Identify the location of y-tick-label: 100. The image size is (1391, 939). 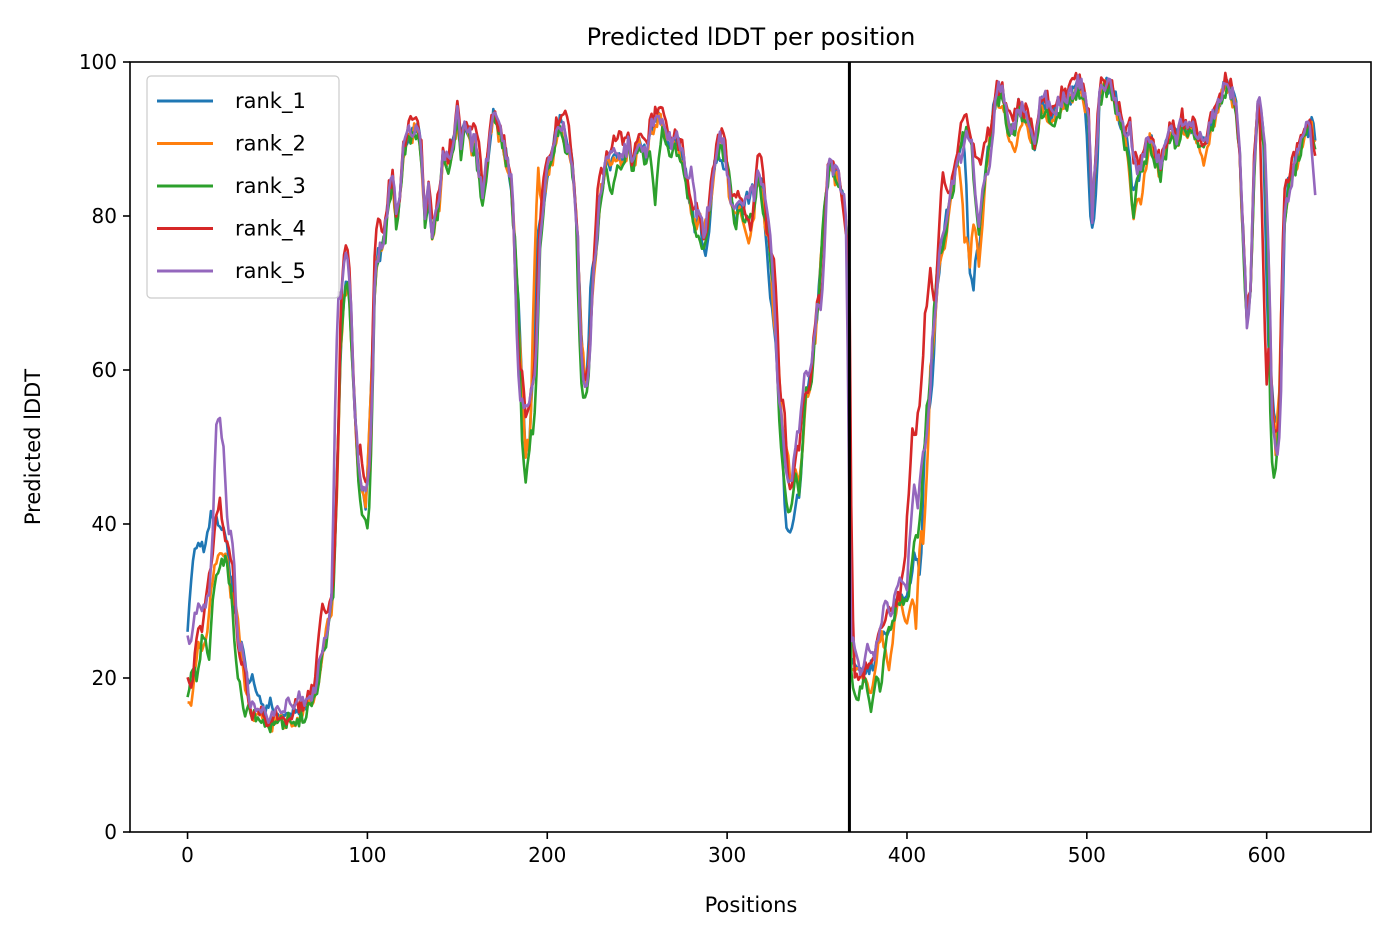
(98, 62).